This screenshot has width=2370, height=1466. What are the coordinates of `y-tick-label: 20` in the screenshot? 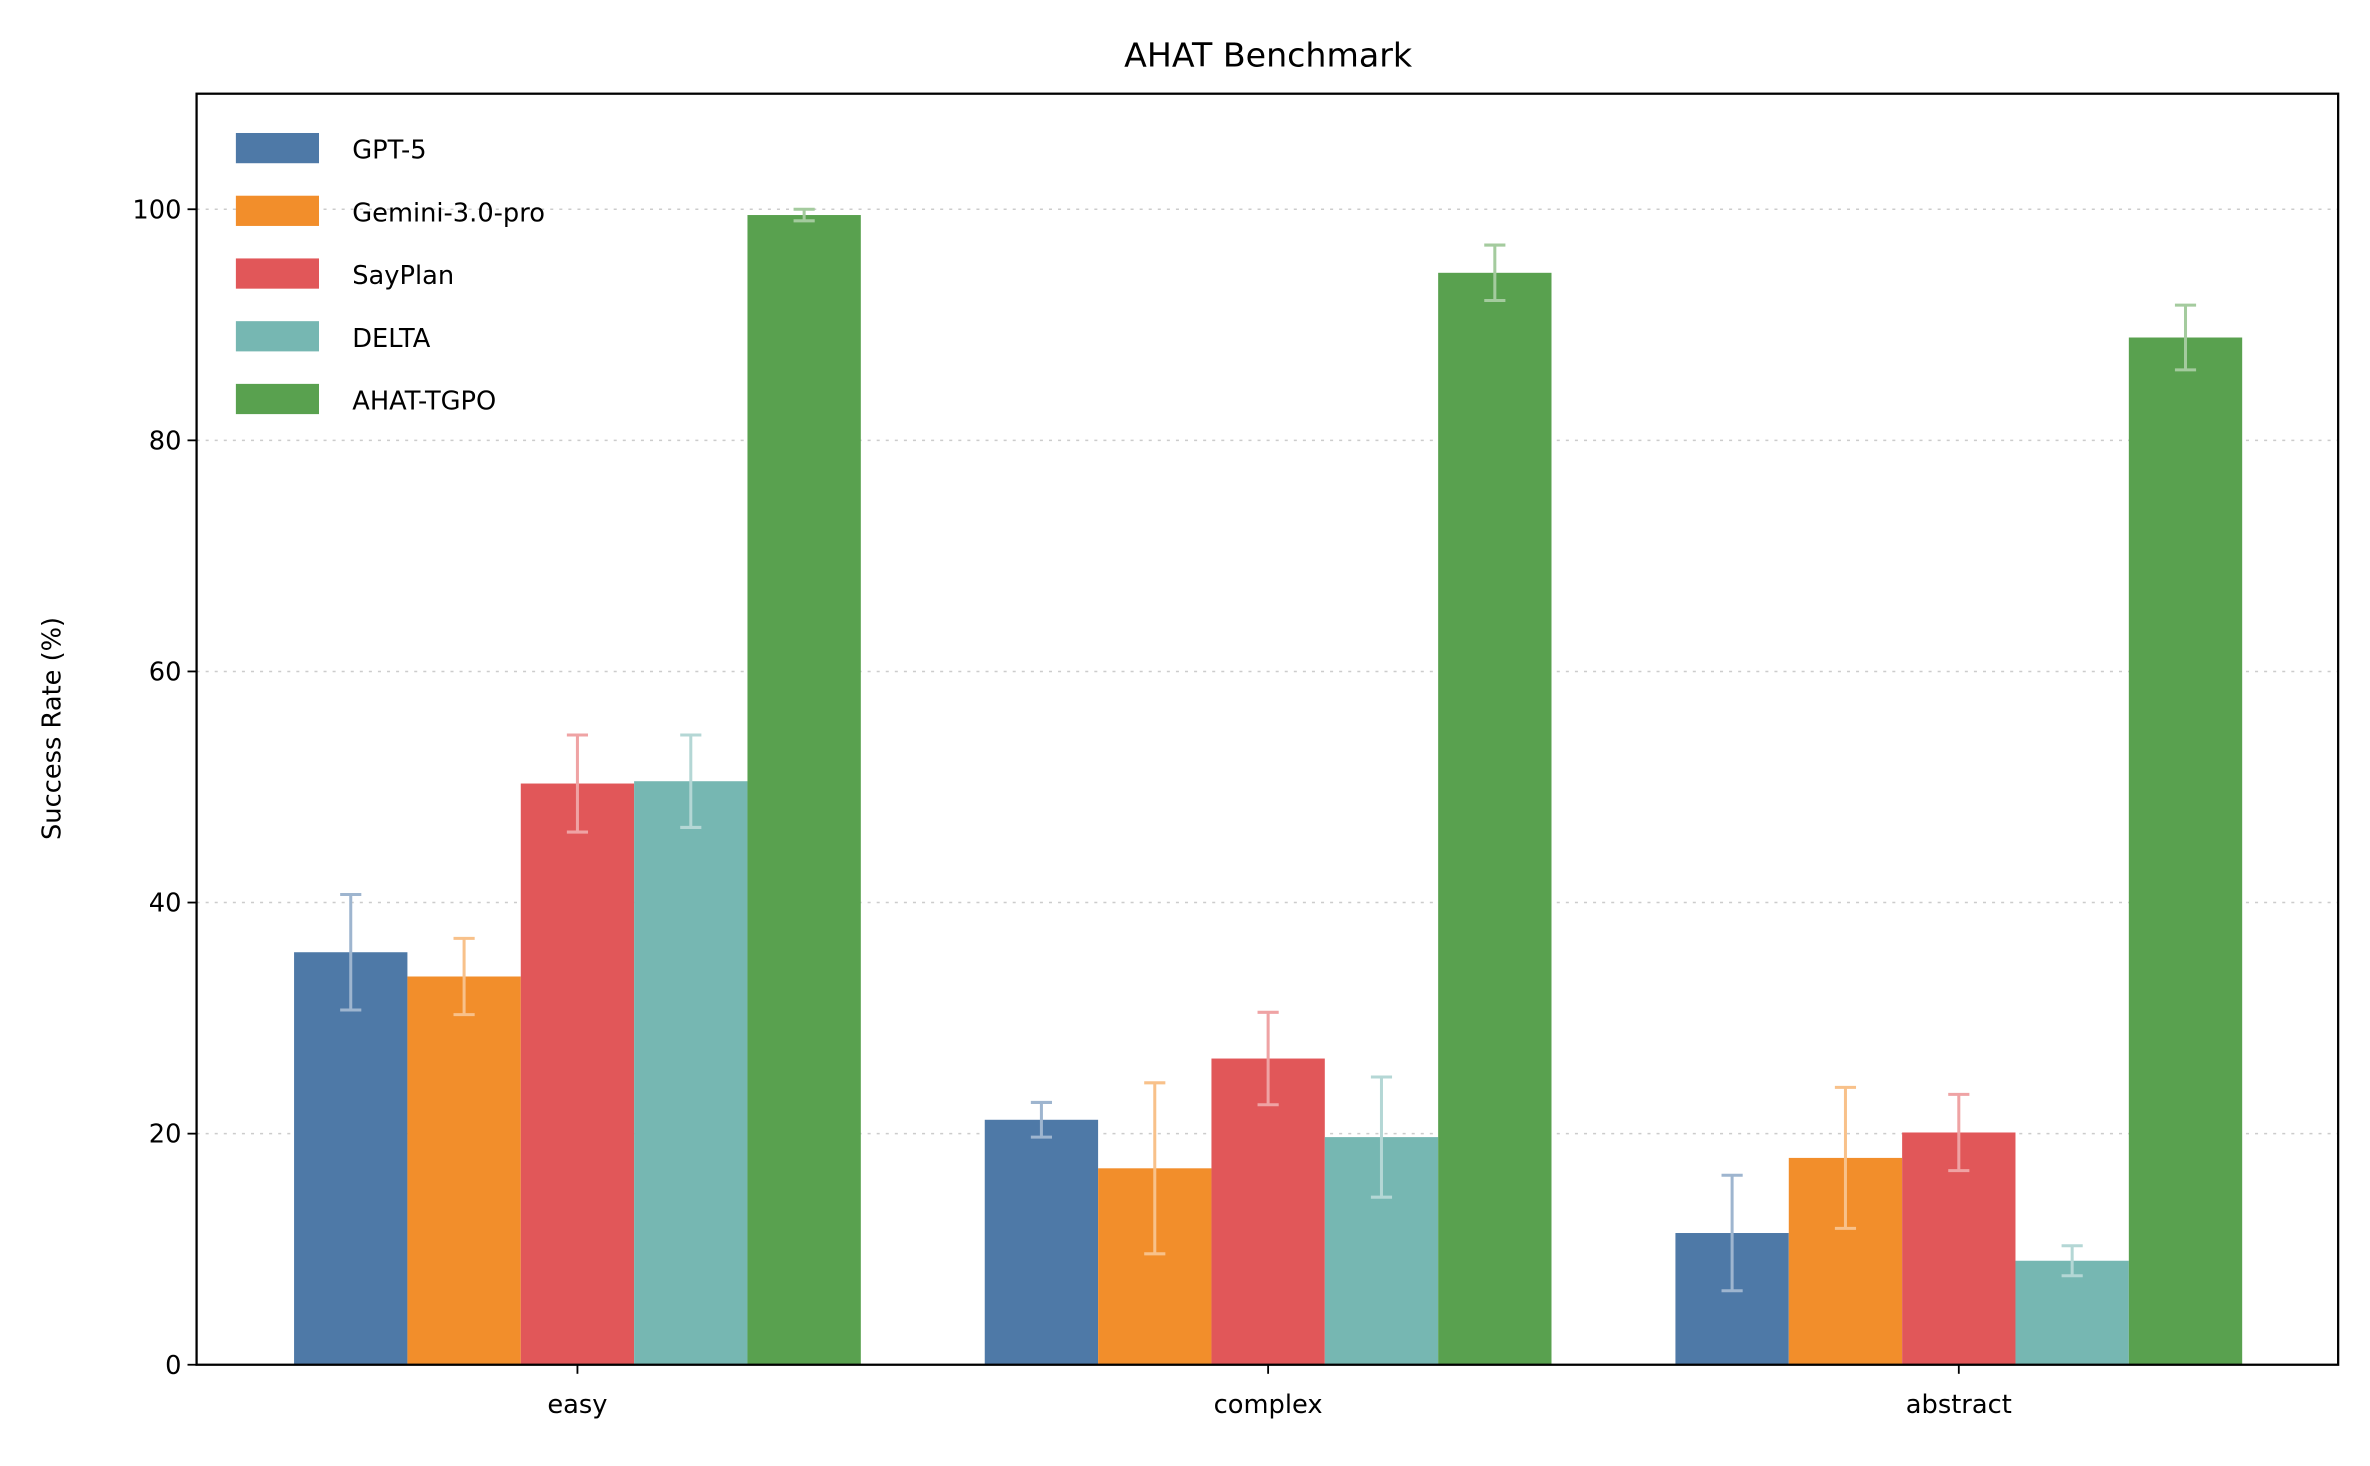 It's located at (165, 1135).